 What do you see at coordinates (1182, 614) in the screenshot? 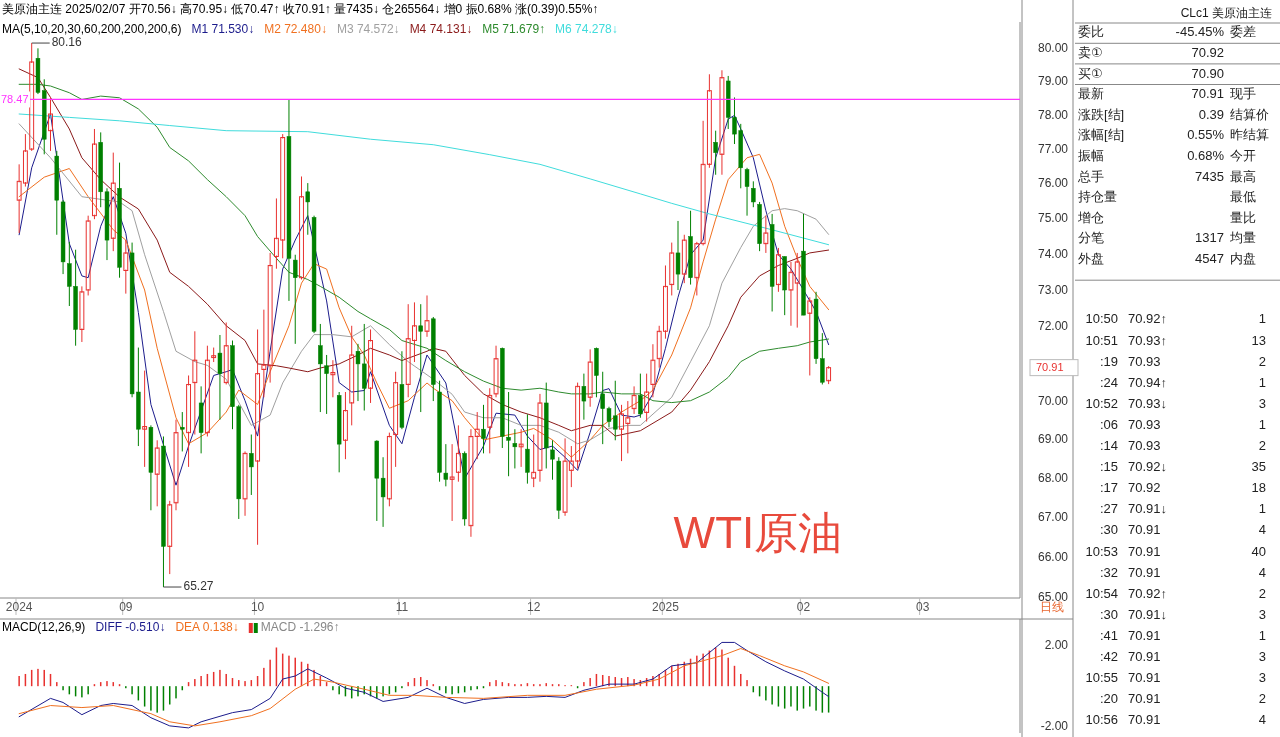
I see `text: :30 70.91↓ 3` at bounding box center [1182, 614].